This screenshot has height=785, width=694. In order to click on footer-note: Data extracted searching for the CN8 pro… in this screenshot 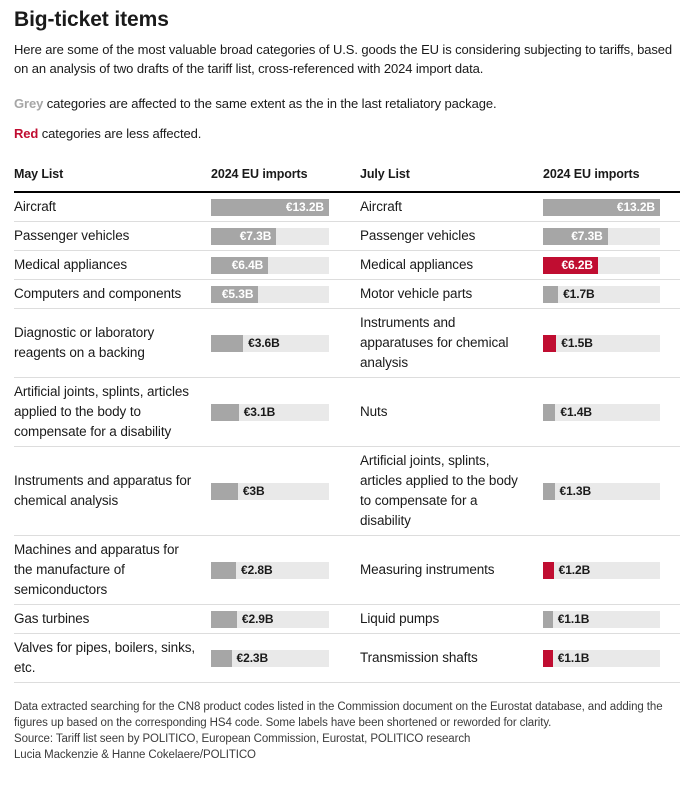, I will do `click(338, 715)`.